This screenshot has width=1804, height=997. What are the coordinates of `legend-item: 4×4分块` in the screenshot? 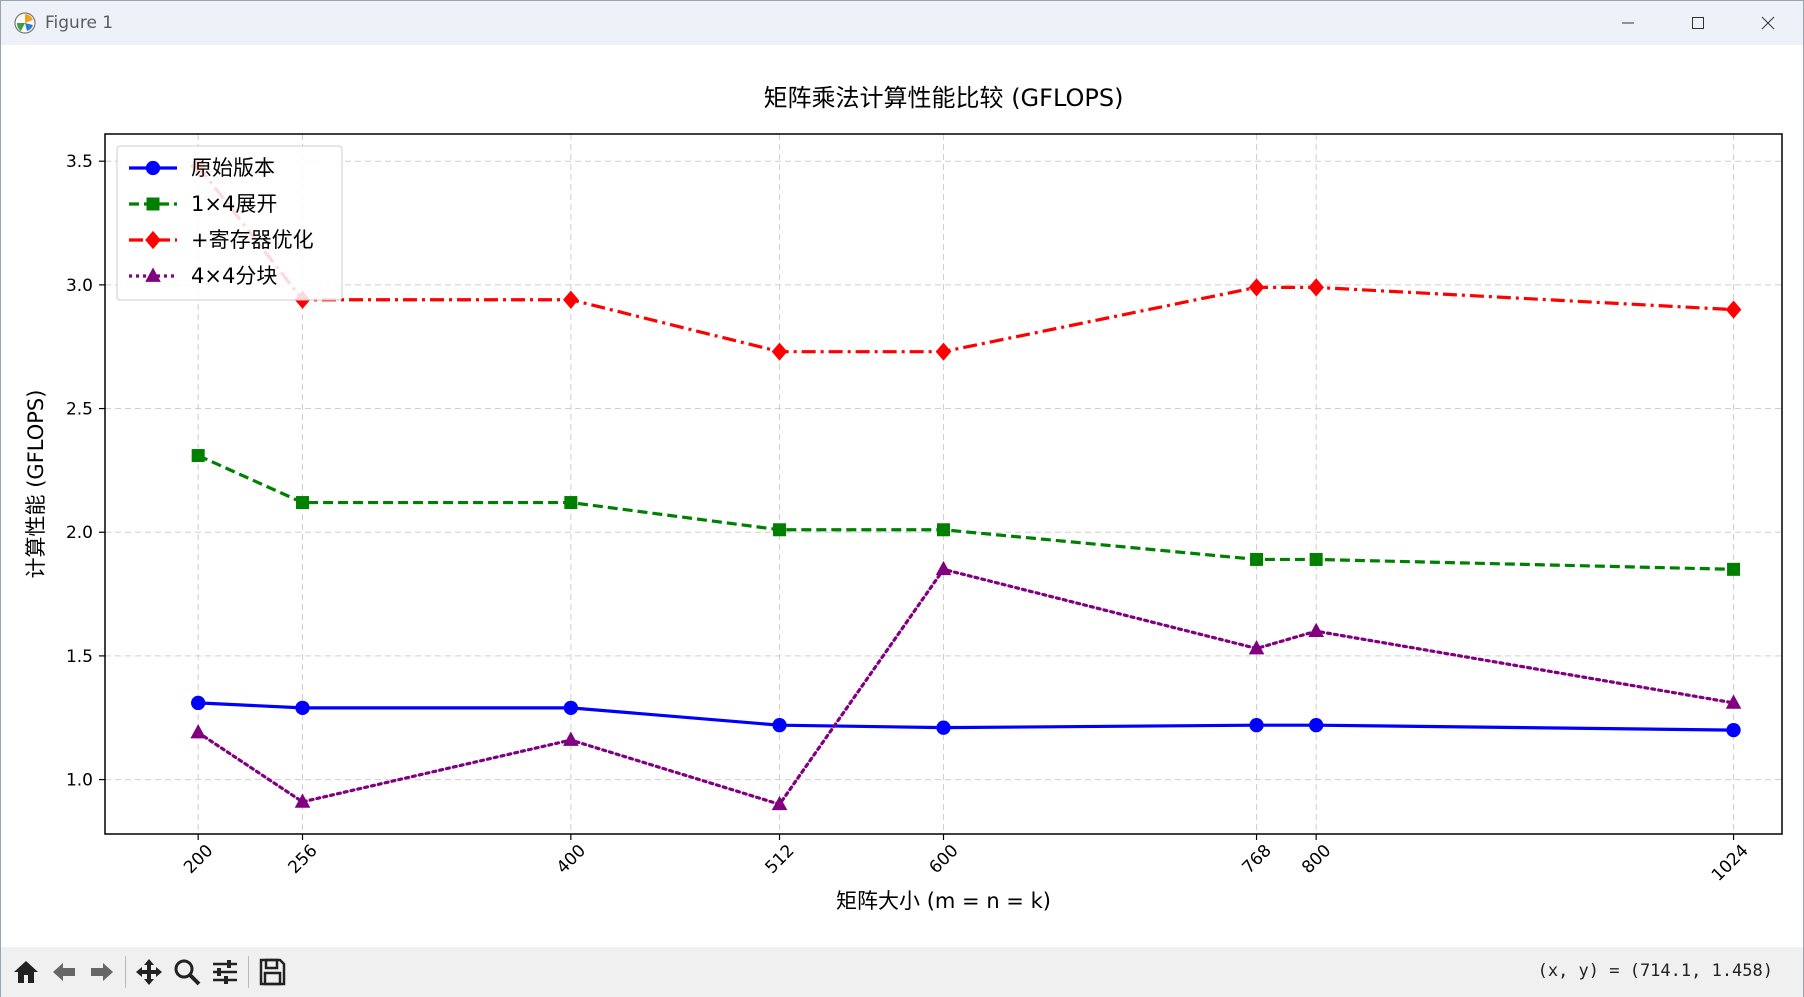 It's located at (203, 276).